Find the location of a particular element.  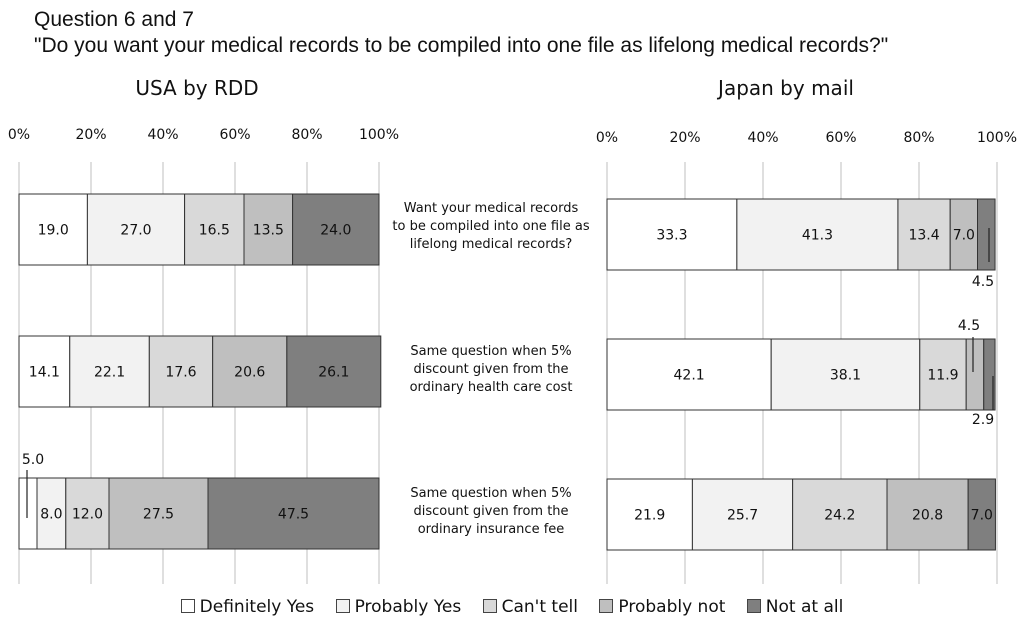

data-label: 47.5 is located at coordinates (293, 515).